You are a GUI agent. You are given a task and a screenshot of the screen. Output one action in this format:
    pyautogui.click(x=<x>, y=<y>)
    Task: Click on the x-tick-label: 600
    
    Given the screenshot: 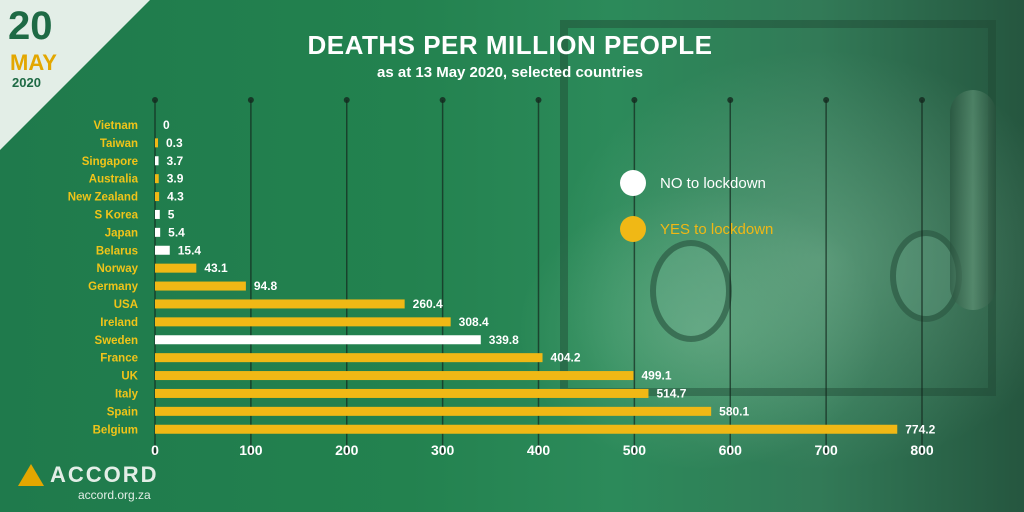 What is the action you would take?
    pyautogui.click(x=731, y=450)
    